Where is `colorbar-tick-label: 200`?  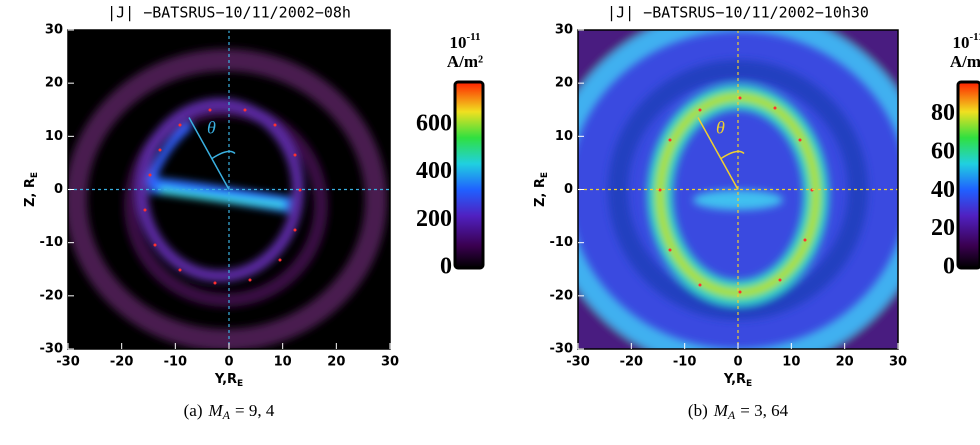
colorbar-tick-label: 200 is located at coordinates (434, 219).